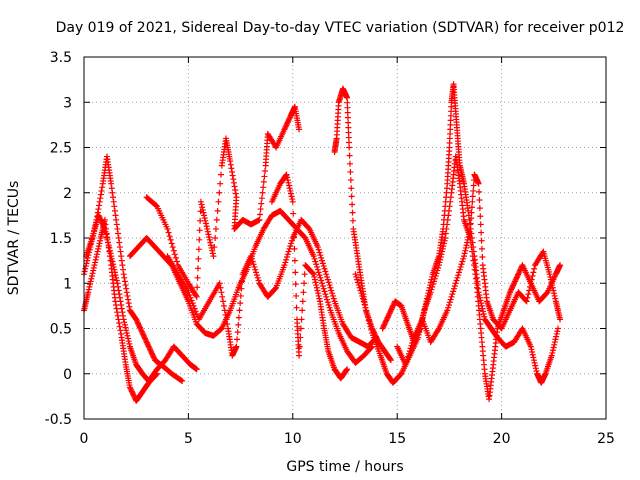 Image resolution: width=640 pixels, height=480 pixels. What do you see at coordinates (67, 103) in the screenshot?
I see `y-tick-label: 3` at bounding box center [67, 103].